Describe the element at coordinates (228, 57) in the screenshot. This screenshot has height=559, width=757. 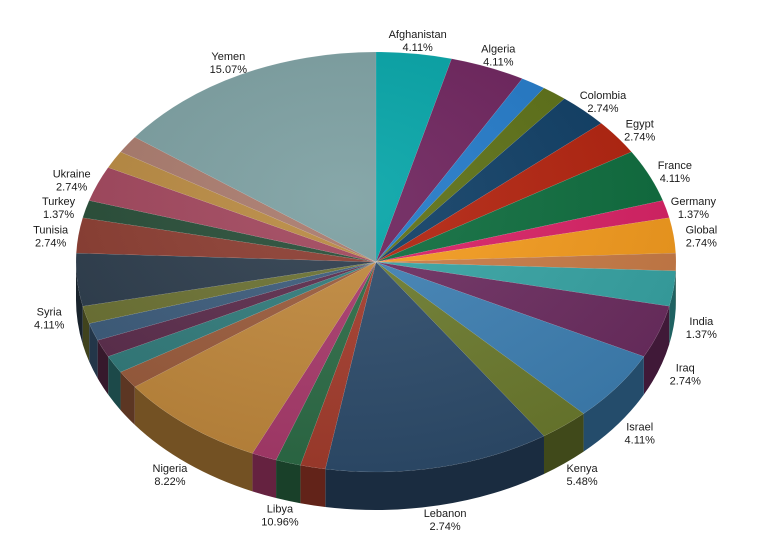
I see `slice-name: Yemen` at that location.